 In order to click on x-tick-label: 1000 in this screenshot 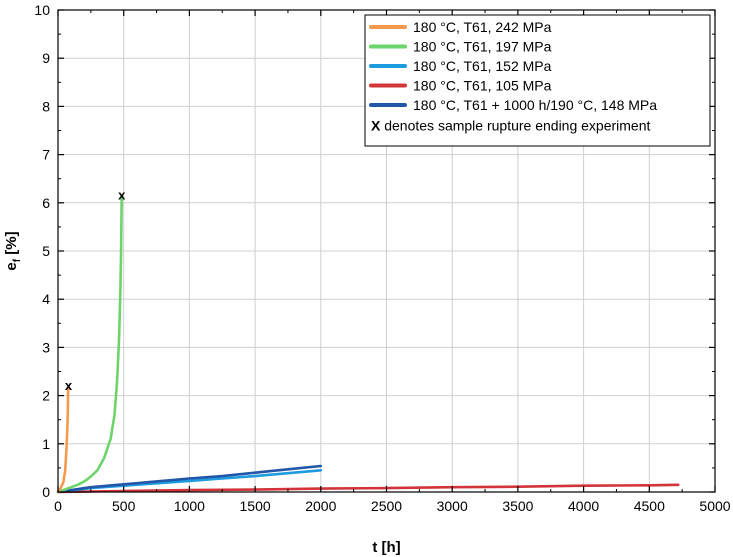, I will do `click(189, 506)`.